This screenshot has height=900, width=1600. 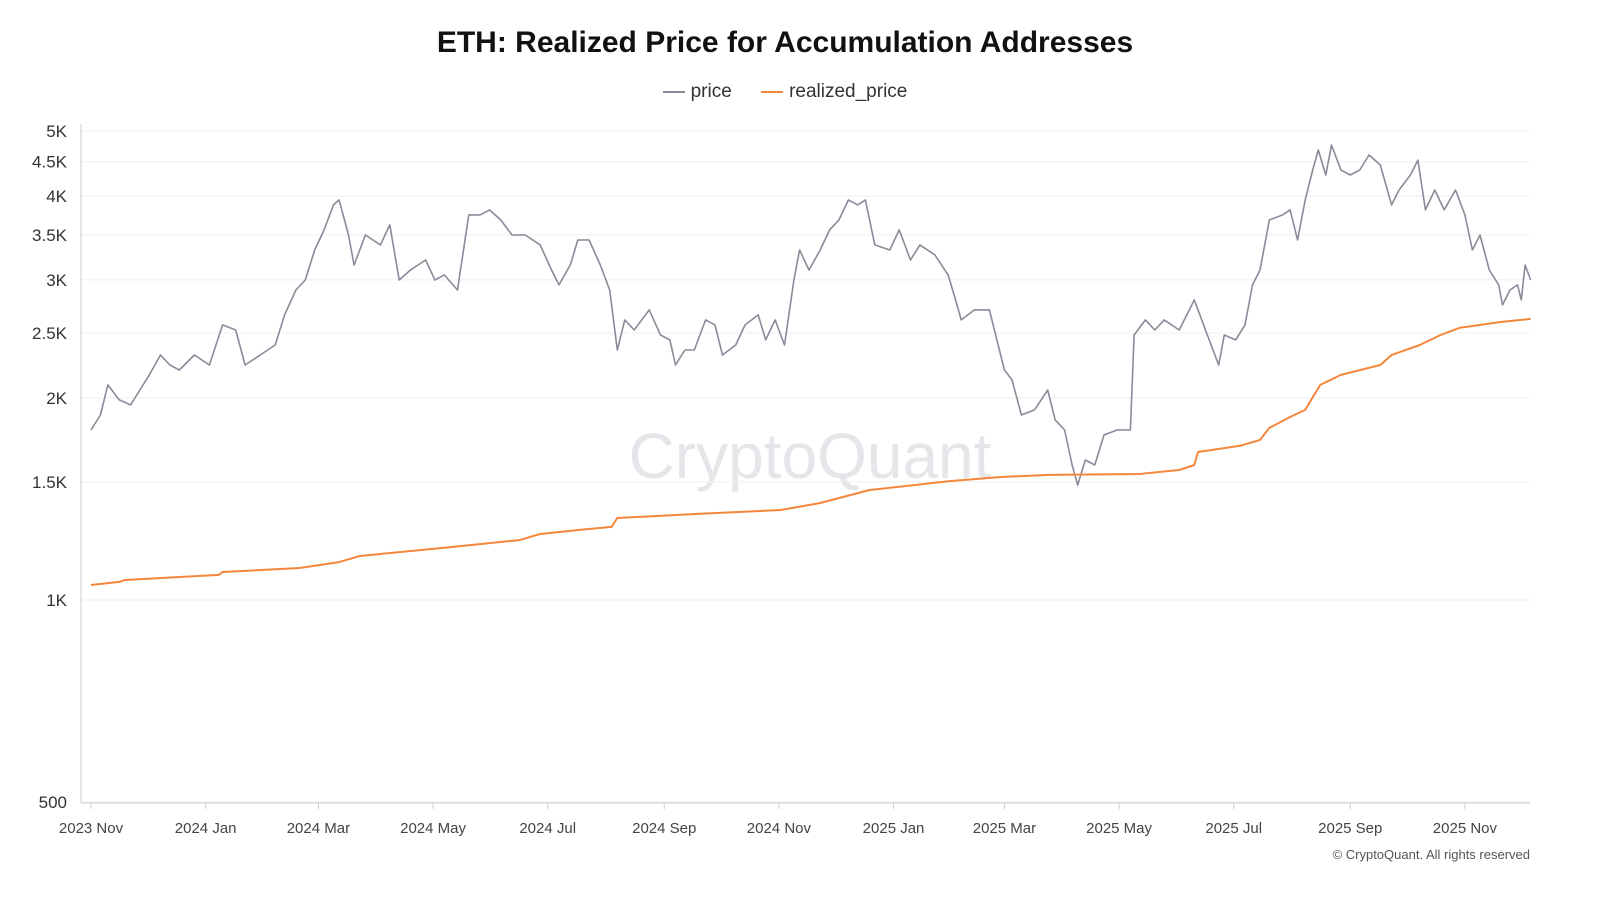 I want to click on y-tick-label: 4K, so click(x=56, y=196).